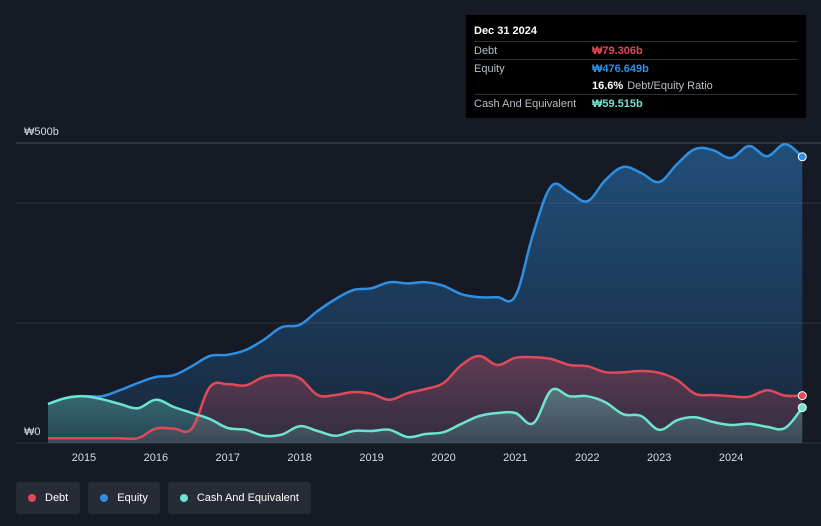 The image size is (821, 526). I want to click on legend-label-equity: Equity, so click(132, 498).